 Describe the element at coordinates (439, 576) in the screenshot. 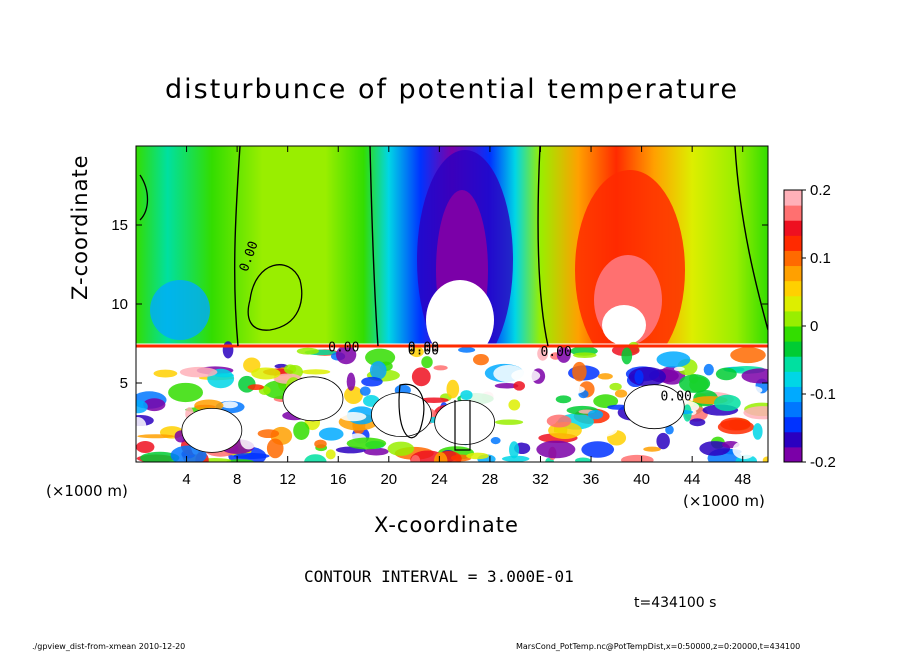

I see `contour-interval-note: CONTOUR INTERVAL = 3.000E-01` at that location.